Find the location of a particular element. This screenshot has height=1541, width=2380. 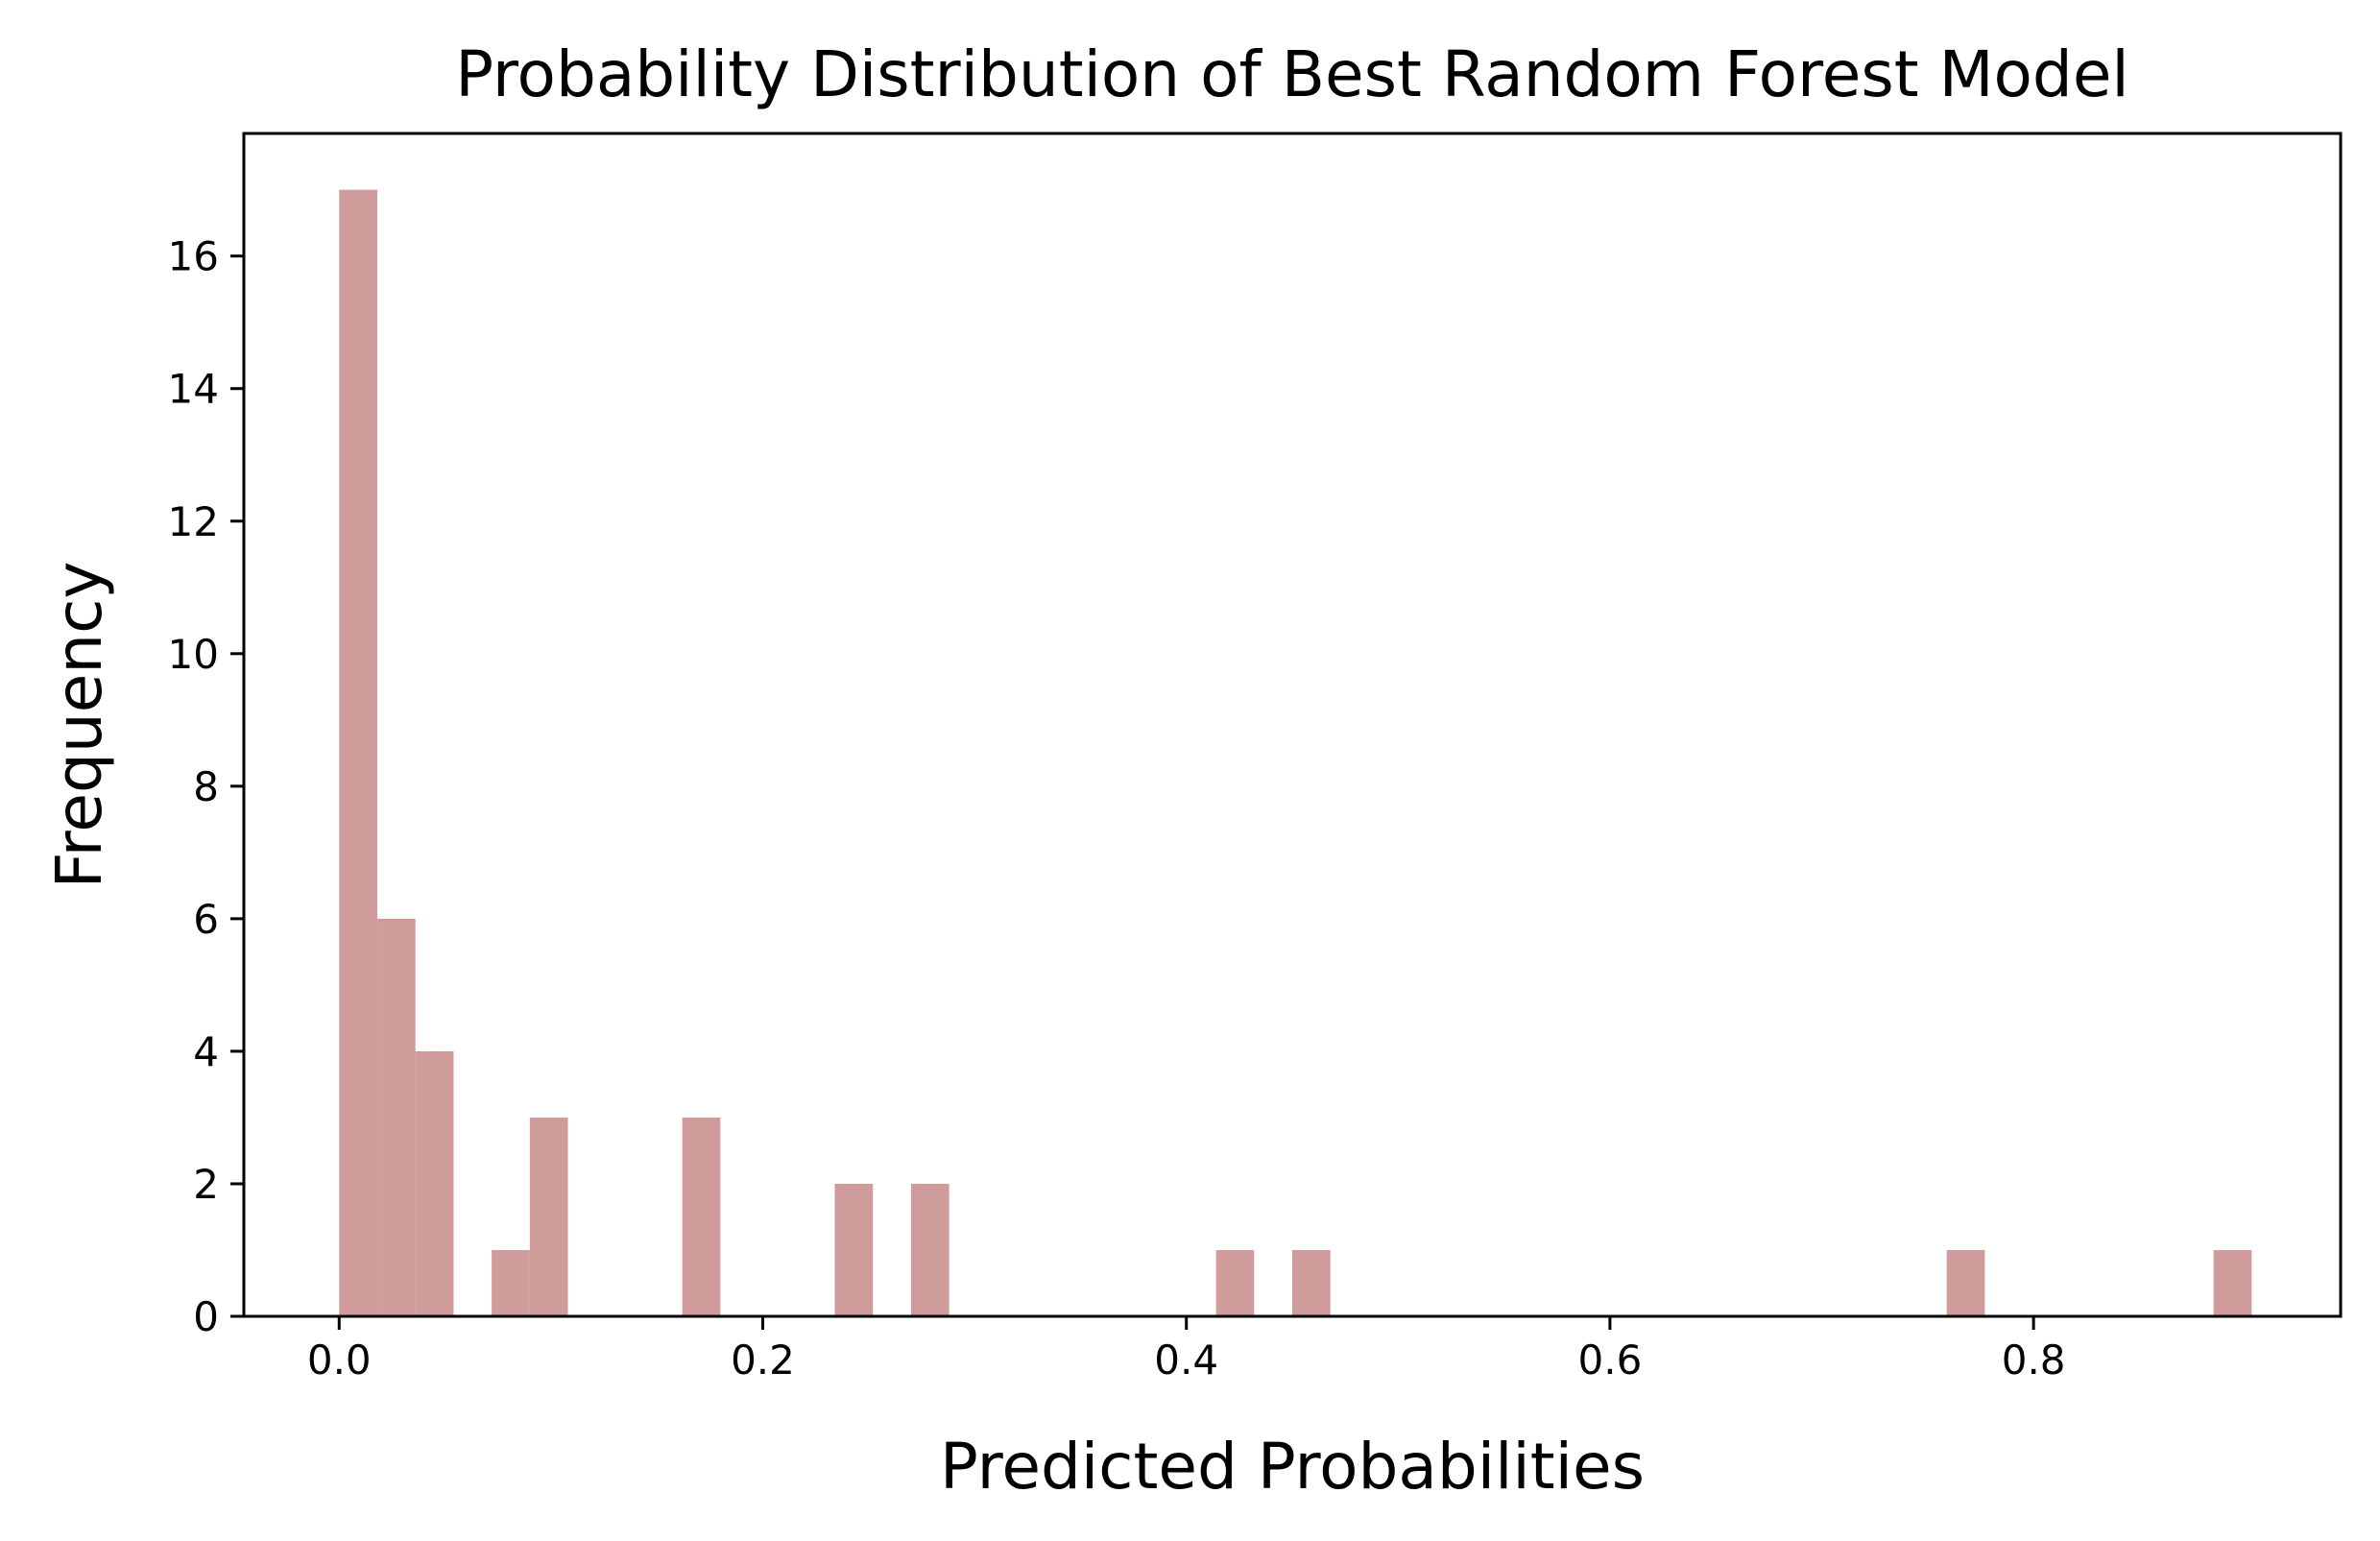

y-tick-label: 14 is located at coordinates (194, 389).